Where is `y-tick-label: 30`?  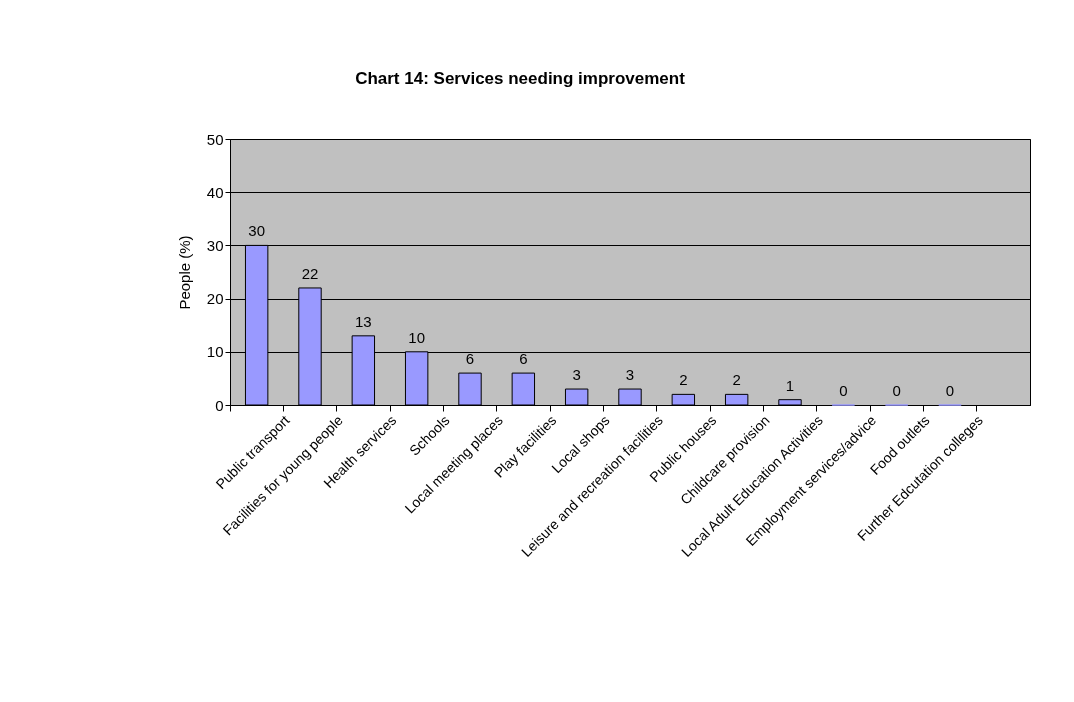 y-tick-label: 30 is located at coordinates (215, 245).